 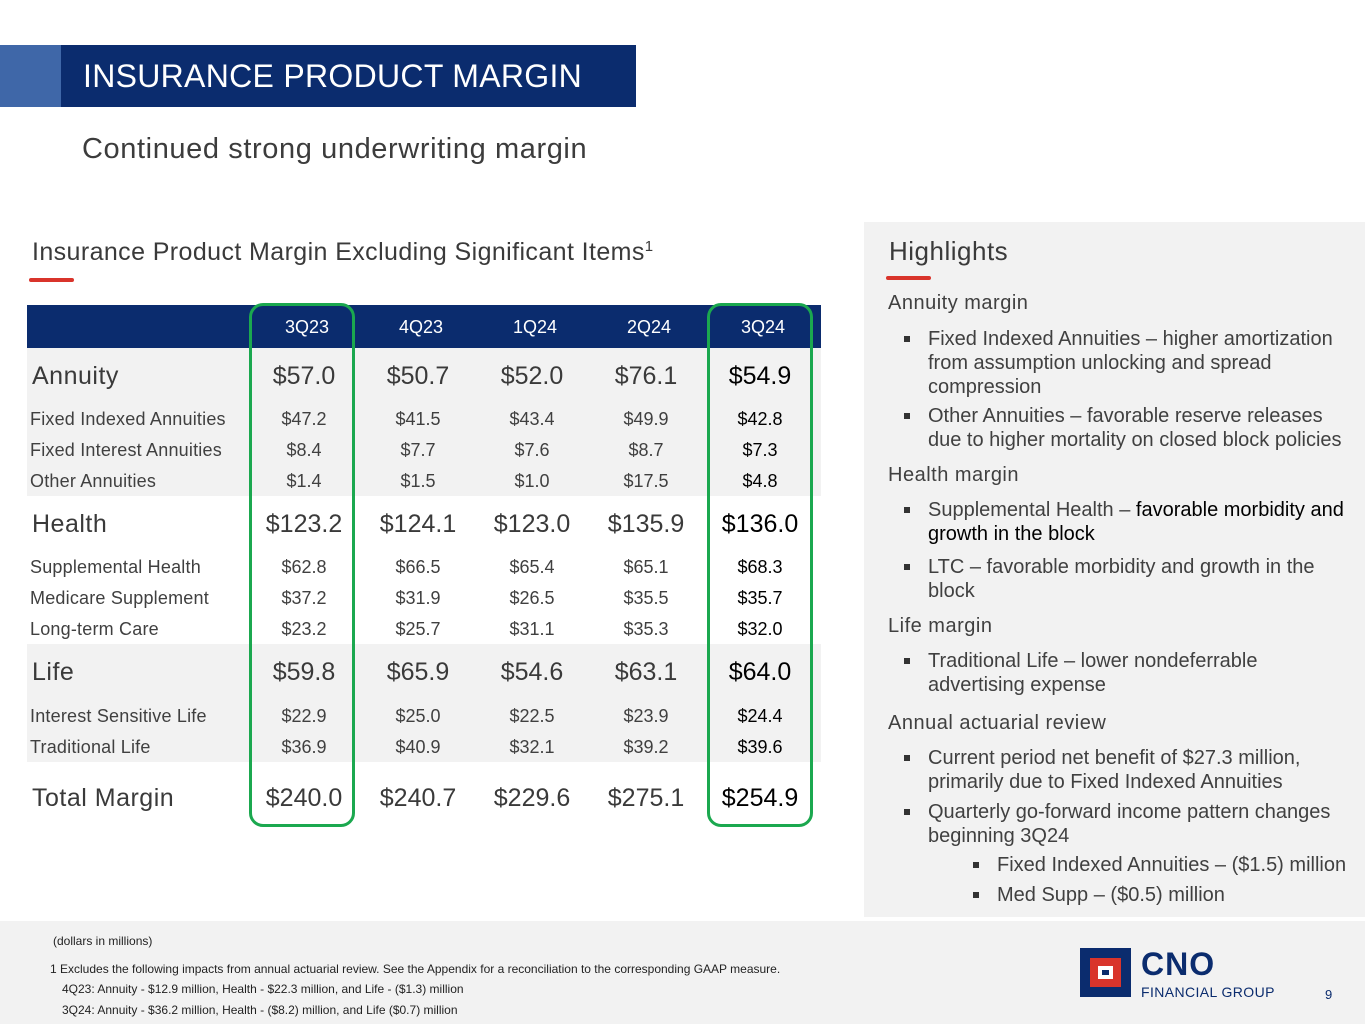 I want to click on logo-subtitle: FINANCIAL GROUP, so click(x=1208, y=992).